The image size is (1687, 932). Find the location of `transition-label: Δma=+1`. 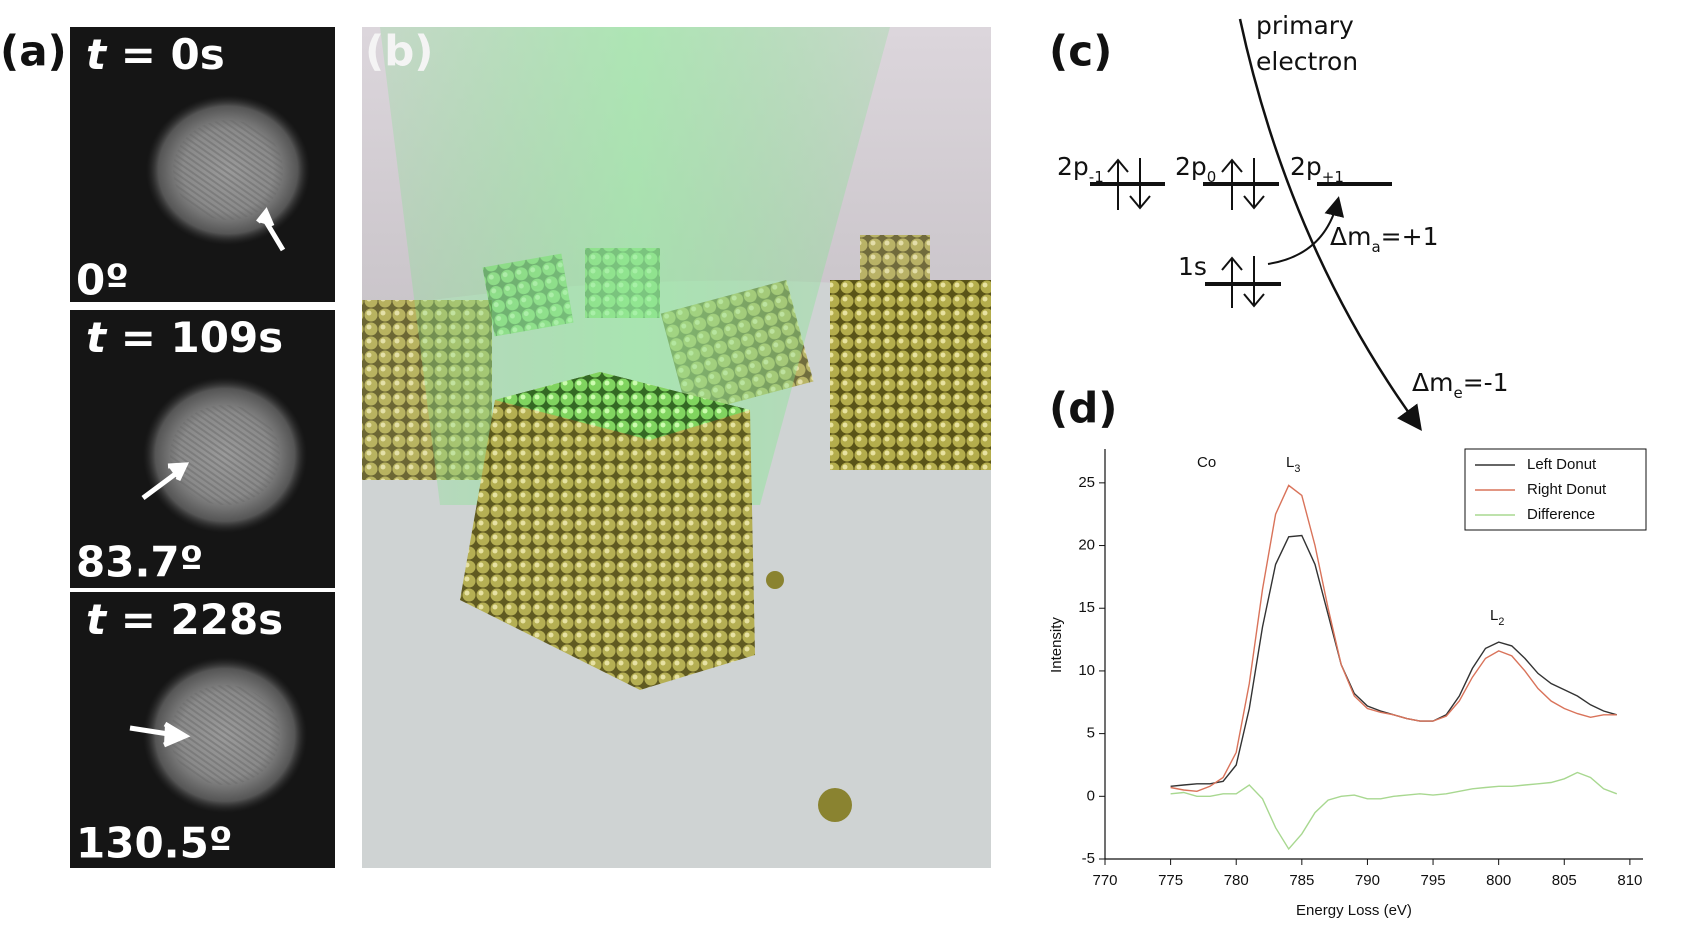

transition-label: Δma=+1 is located at coordinates (1384, 239).